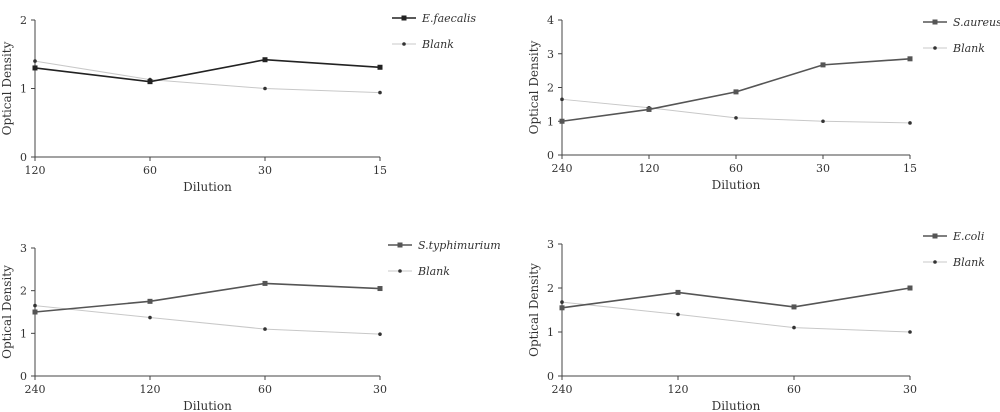 Image resolution: width=1000 pixels, height=412 pixels. Describe the element at coordinates (550, 20) in the screenshot. I see `y-tick-label: 4` at that location.